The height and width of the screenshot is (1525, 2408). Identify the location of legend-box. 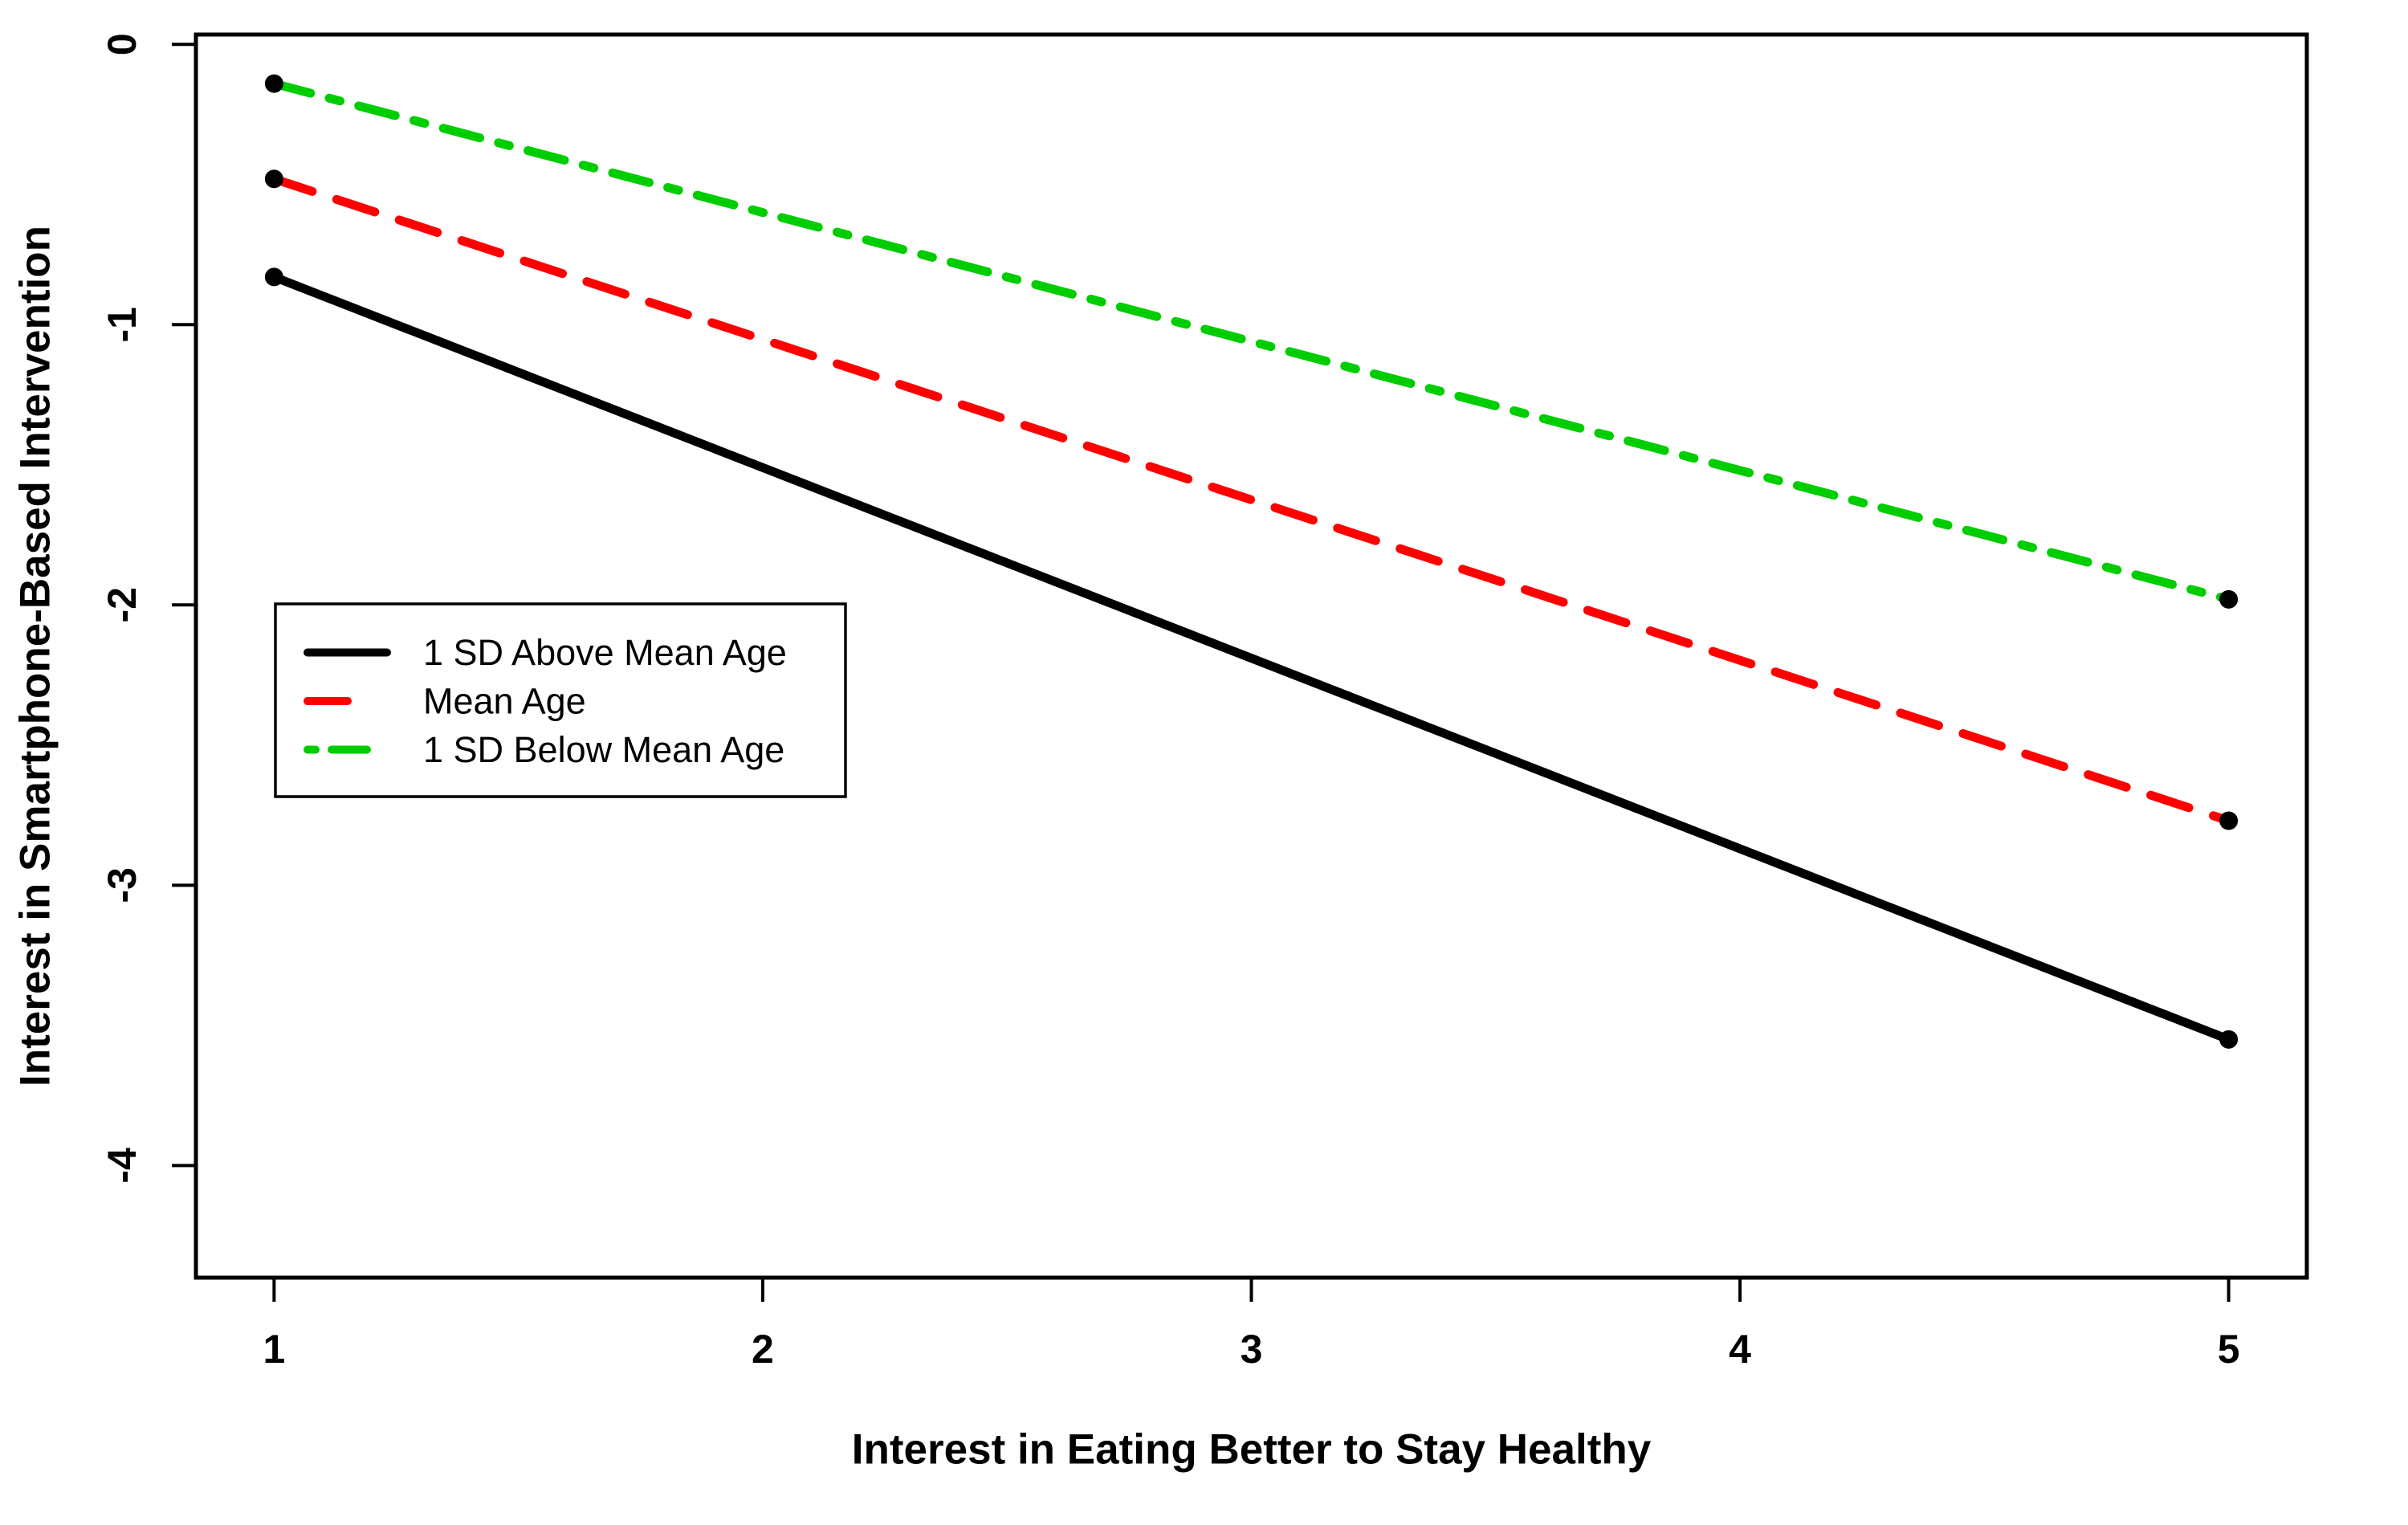
(560, 700).